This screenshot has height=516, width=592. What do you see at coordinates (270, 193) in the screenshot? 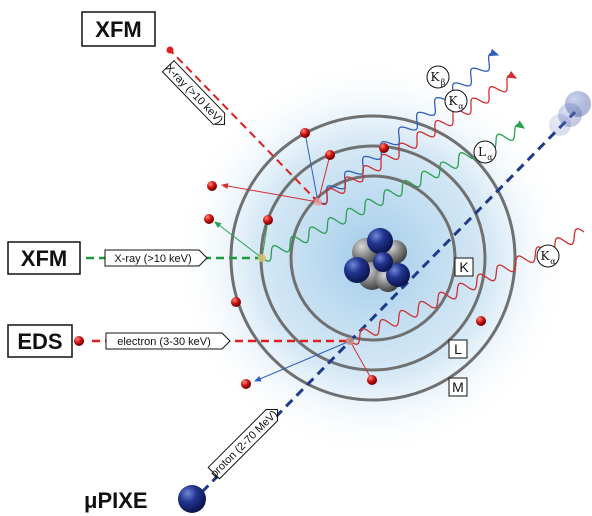
I see `ejected-arrow-top` at bounding box center [270, 193].